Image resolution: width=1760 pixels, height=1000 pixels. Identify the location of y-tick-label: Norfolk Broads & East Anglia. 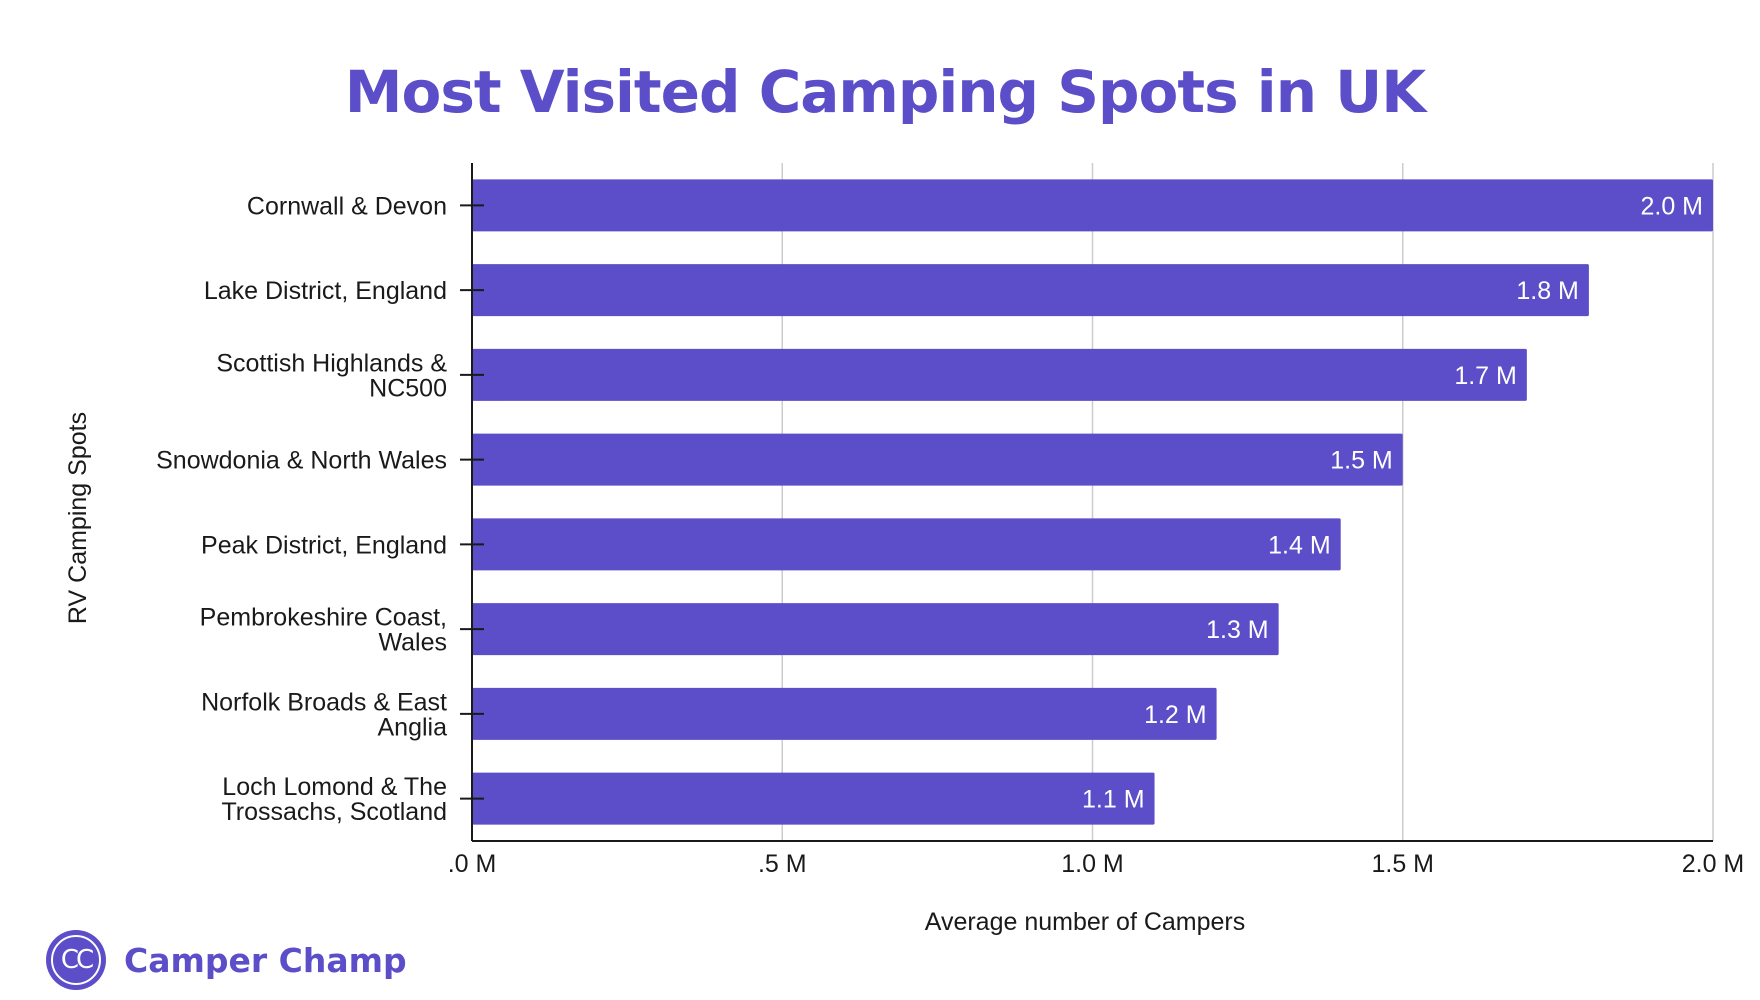
(324, 714).